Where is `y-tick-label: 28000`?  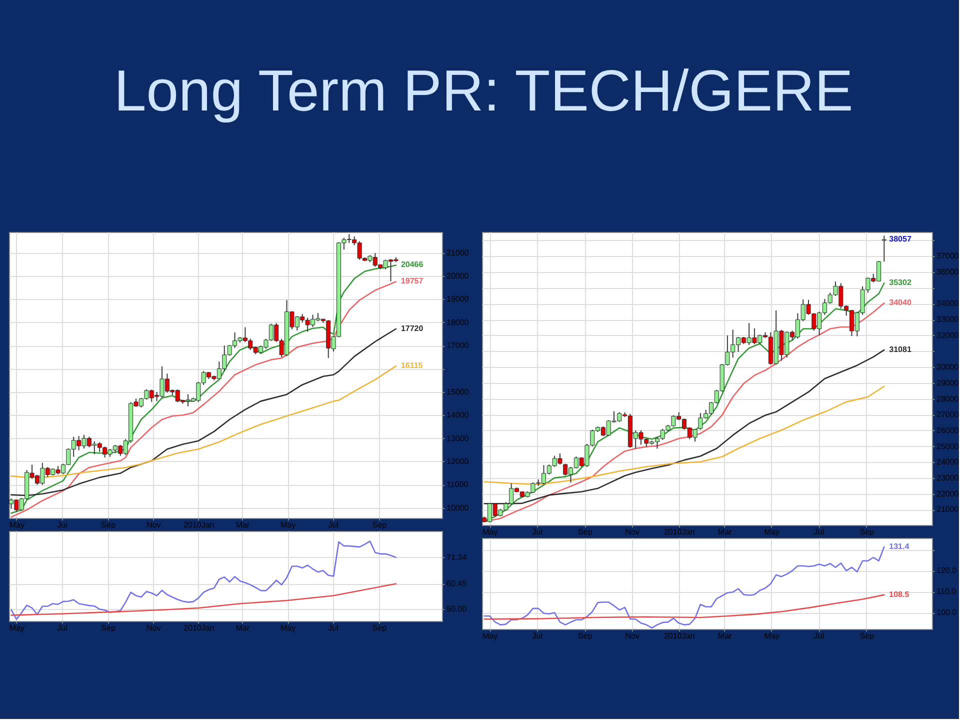 y-tick-label: 28000 is located at coordinates (948, 399).